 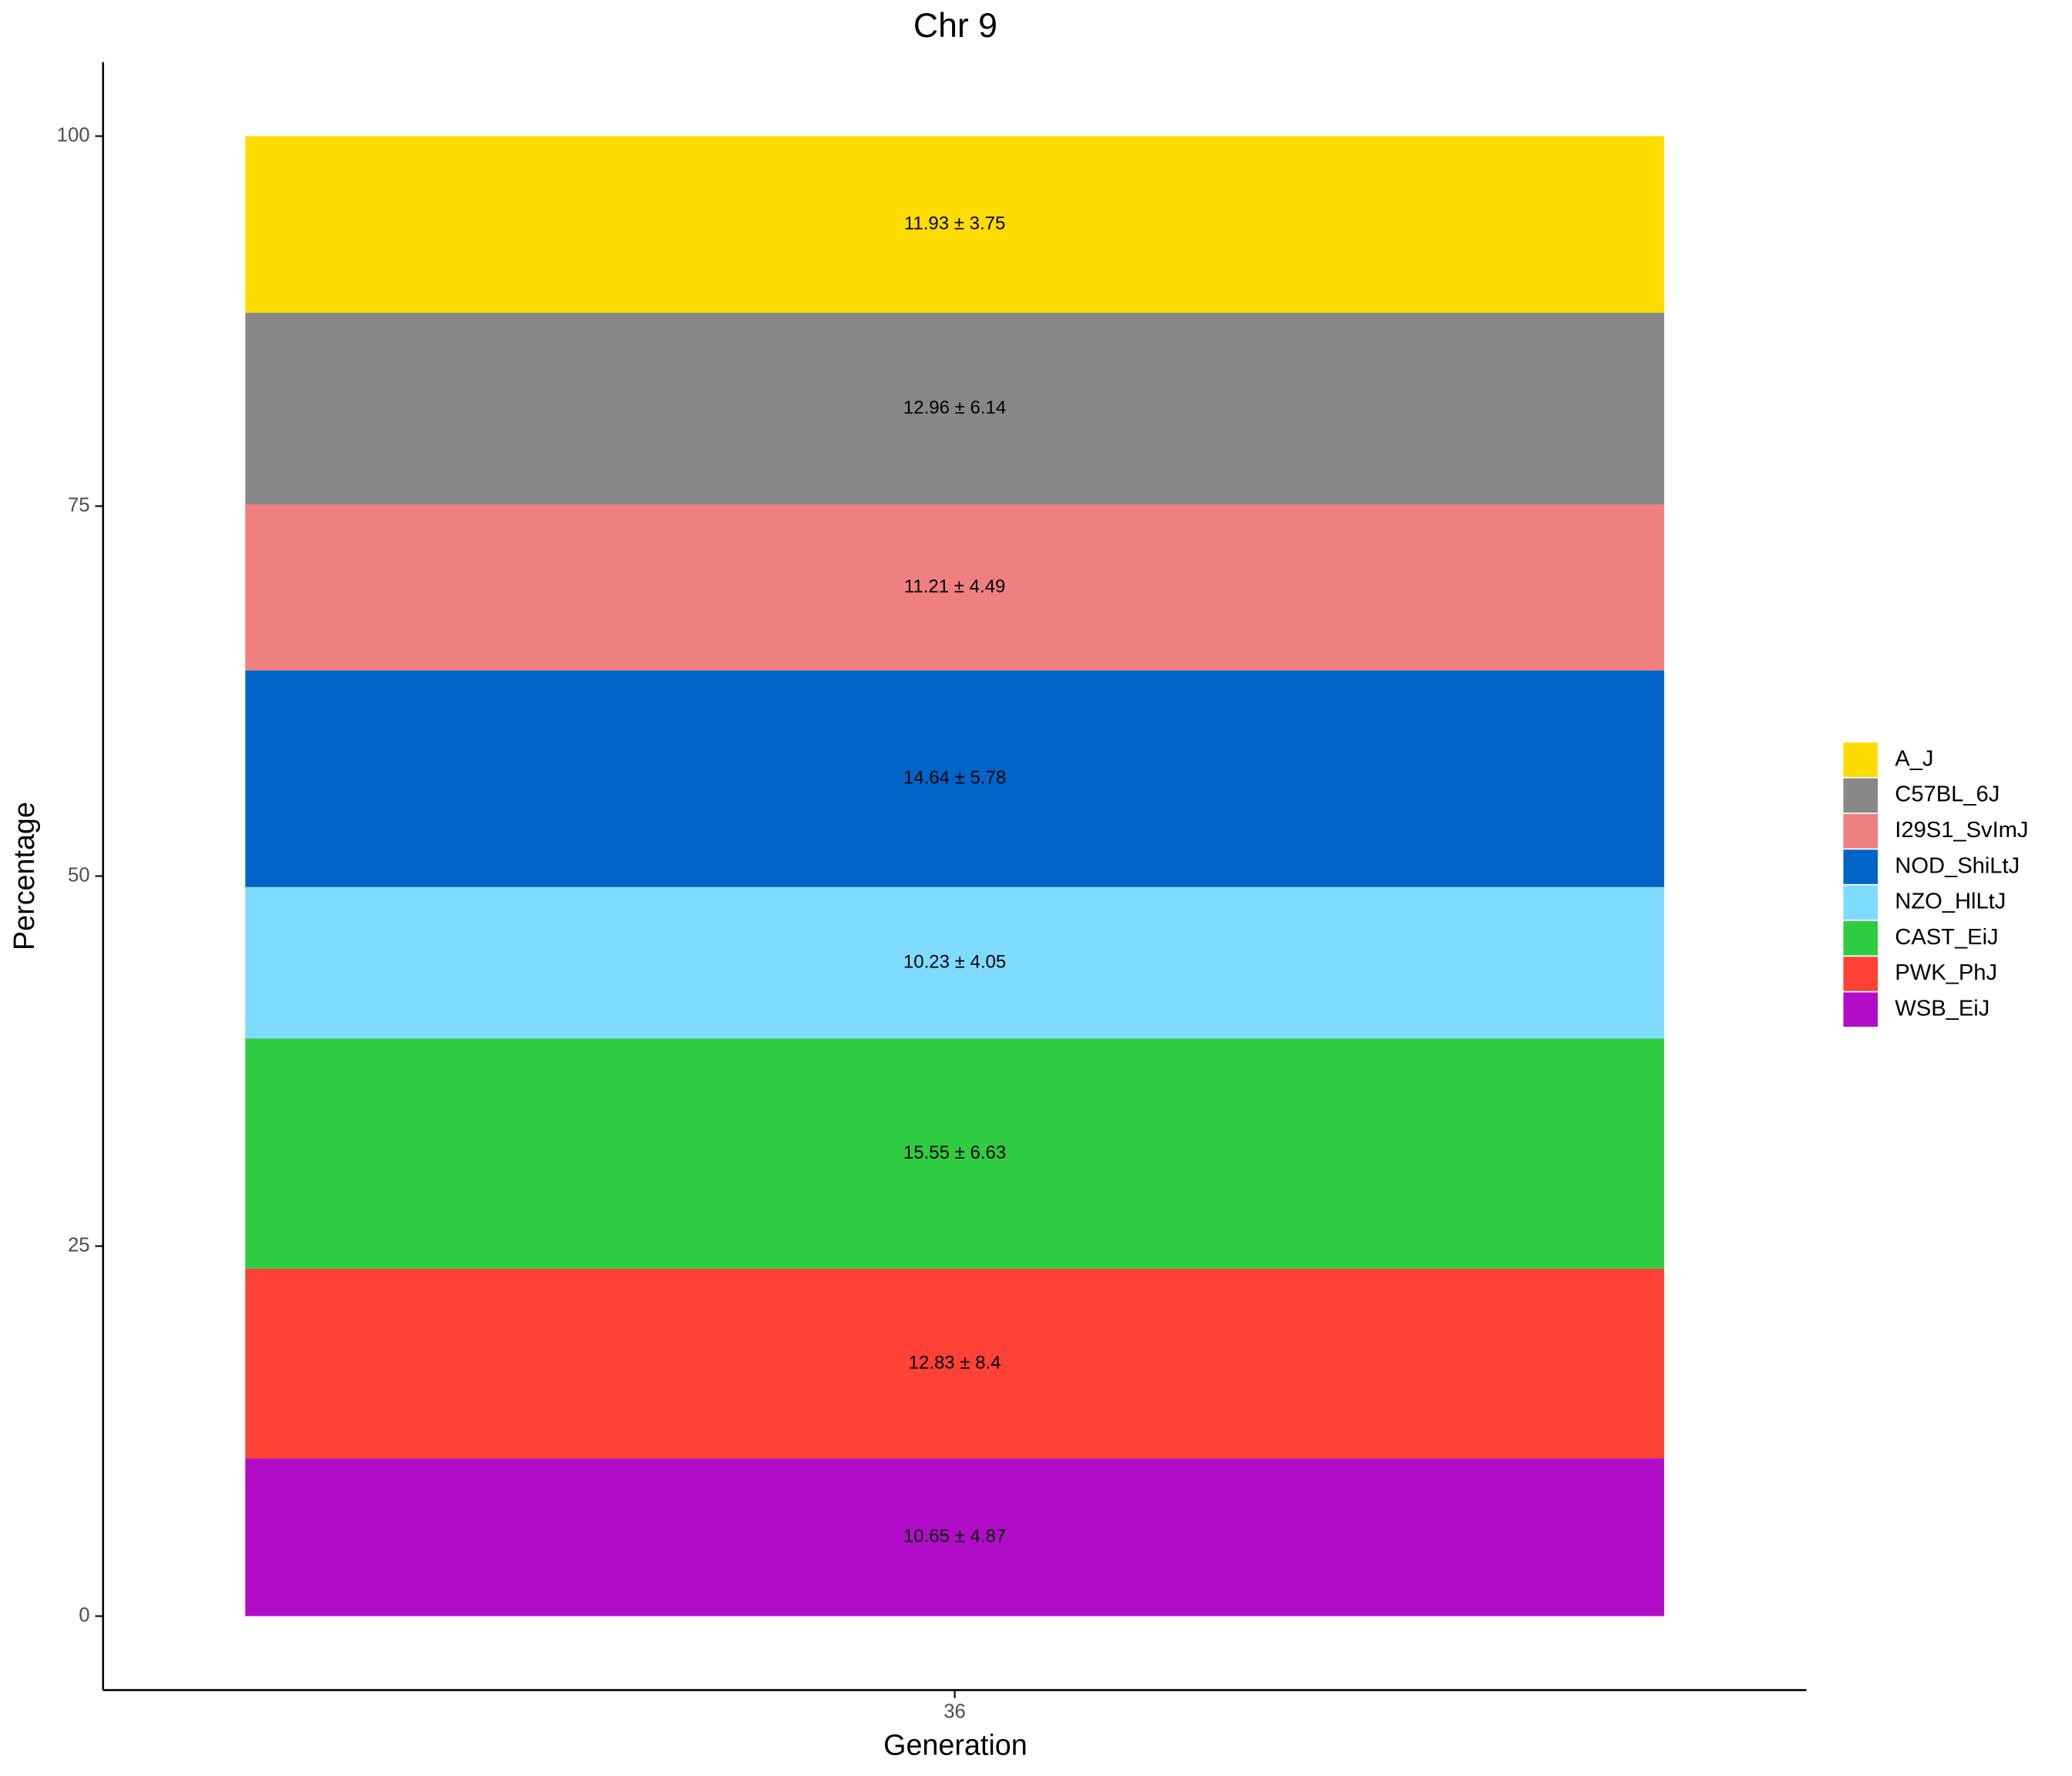 I want to click on y-tick-label: 100, so click(x=73, y=135).